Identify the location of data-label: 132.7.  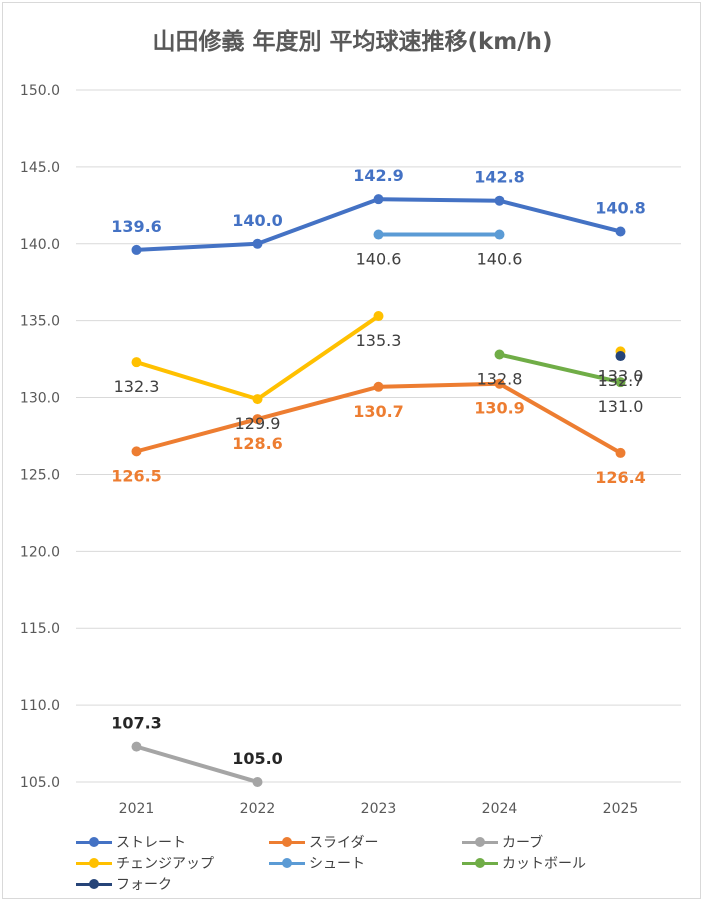
(621, 380).